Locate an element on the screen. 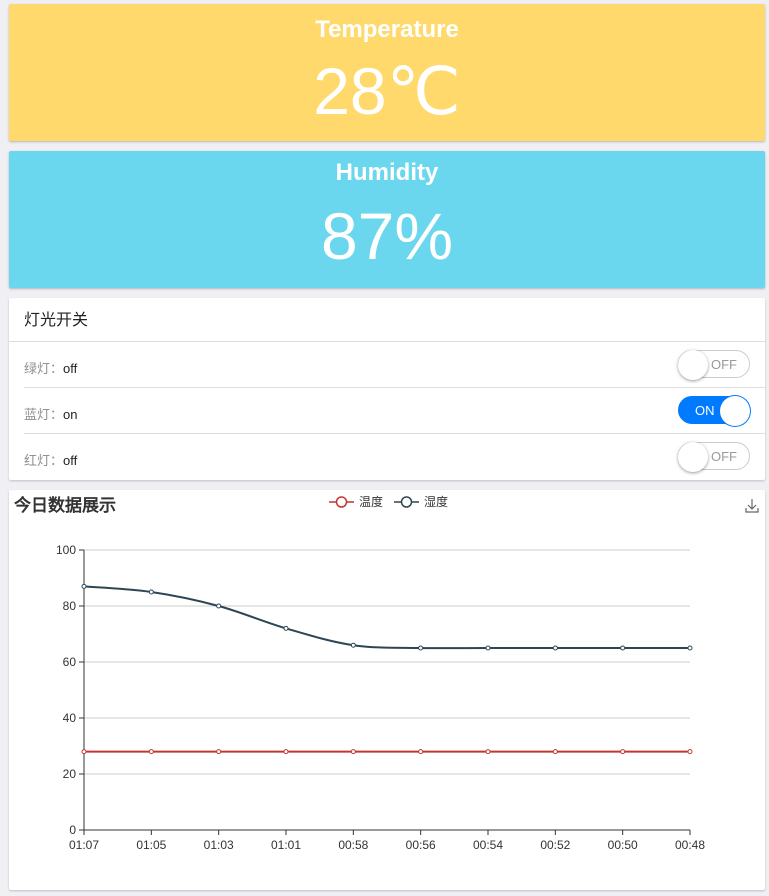  light-row-blue: 蓝灯：on ON is located at coordinates (394, 411).